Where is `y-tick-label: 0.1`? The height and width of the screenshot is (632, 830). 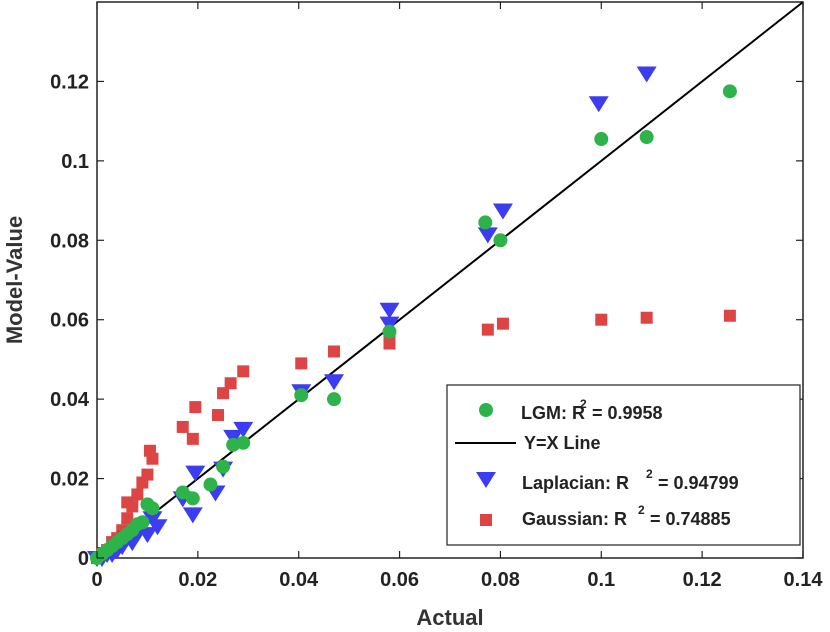
y-tick-label: 0.1 is located at coordinates (75, 162).